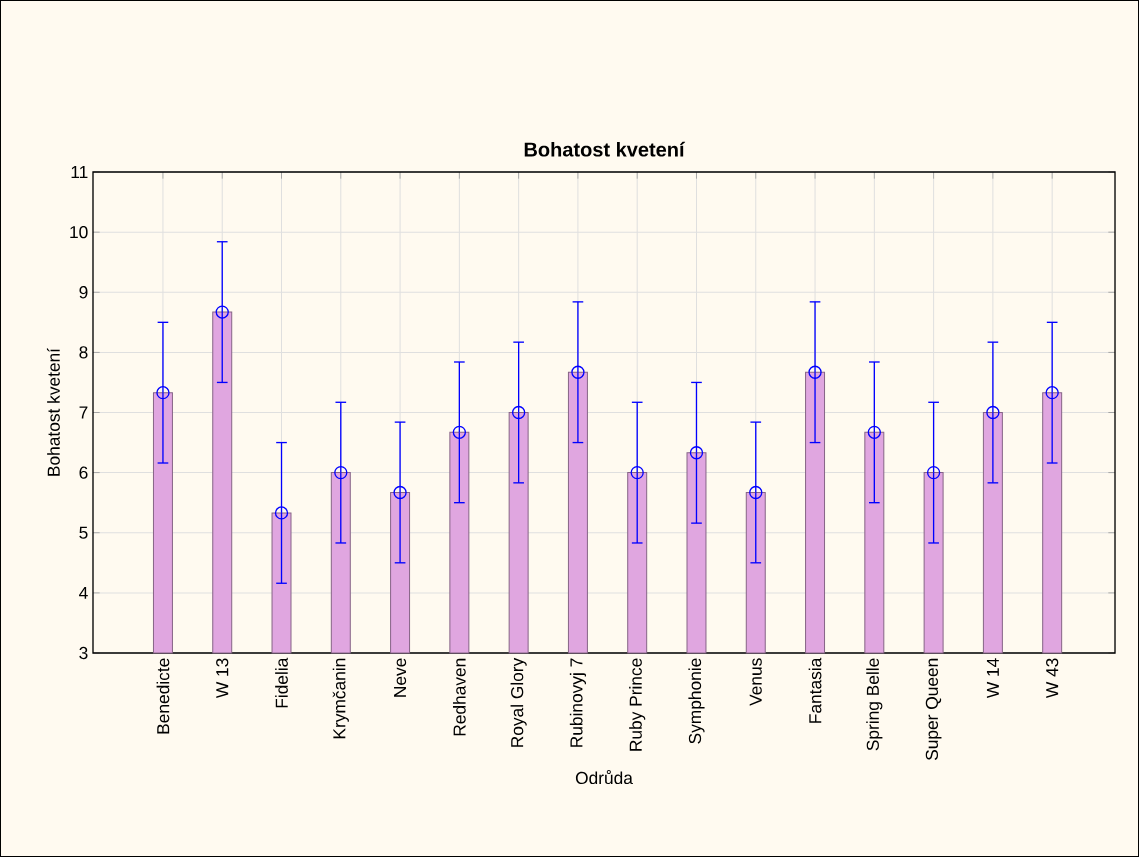 This screenshot has height=857, width=1139. Describe the element at coordinates (83, 653) in the screenshot. I see `y-tick-label: 3` at that location.